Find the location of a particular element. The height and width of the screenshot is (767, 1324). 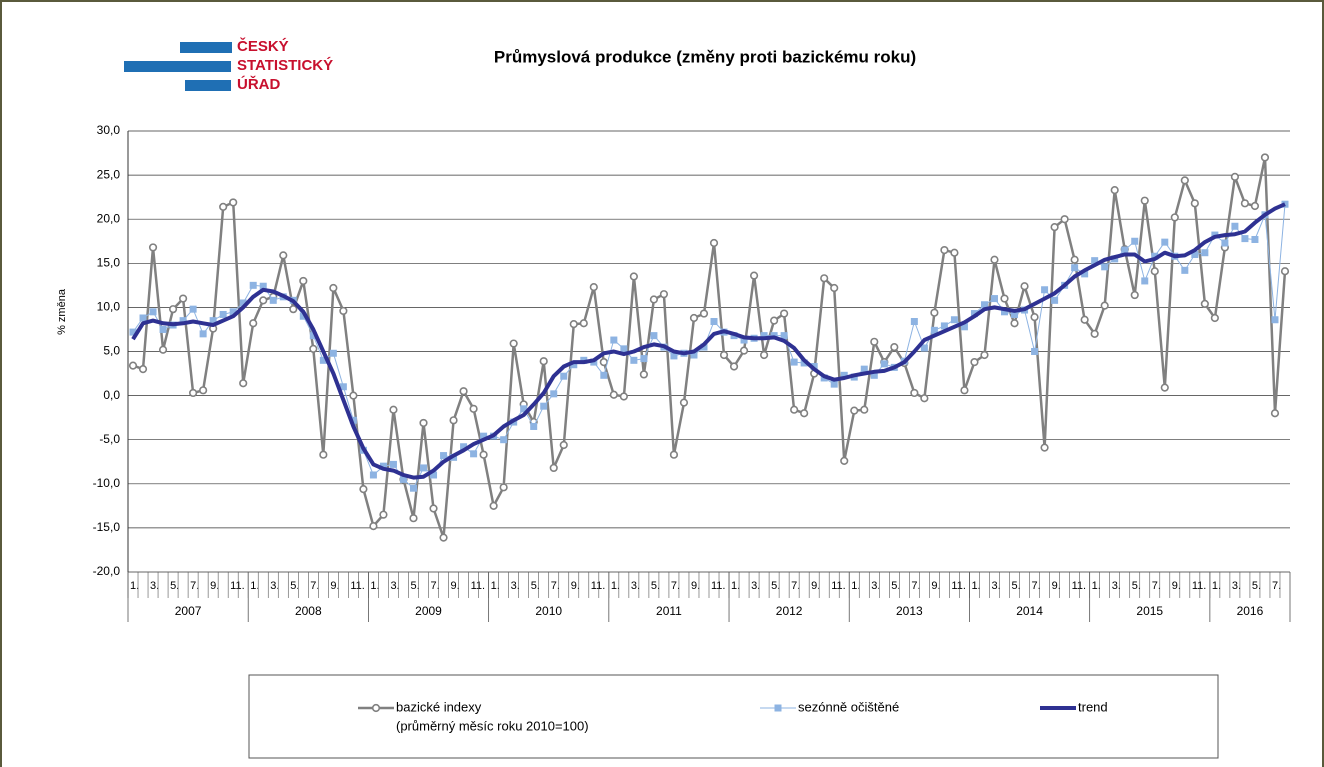

year-label: 2016 is located at coordinates (1250, 611).